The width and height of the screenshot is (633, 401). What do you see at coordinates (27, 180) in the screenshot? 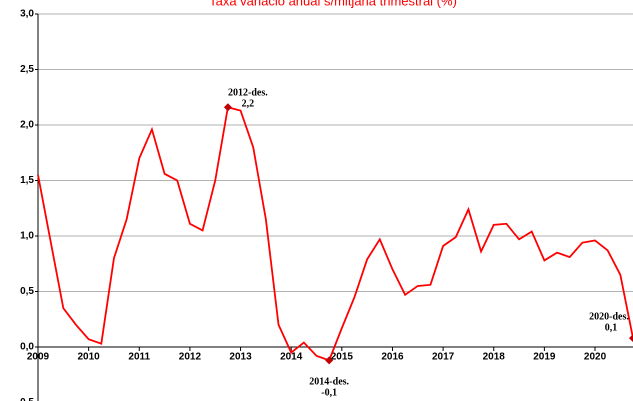
I see `y-tick-label: 1,5` at bounding box center [27, 180].